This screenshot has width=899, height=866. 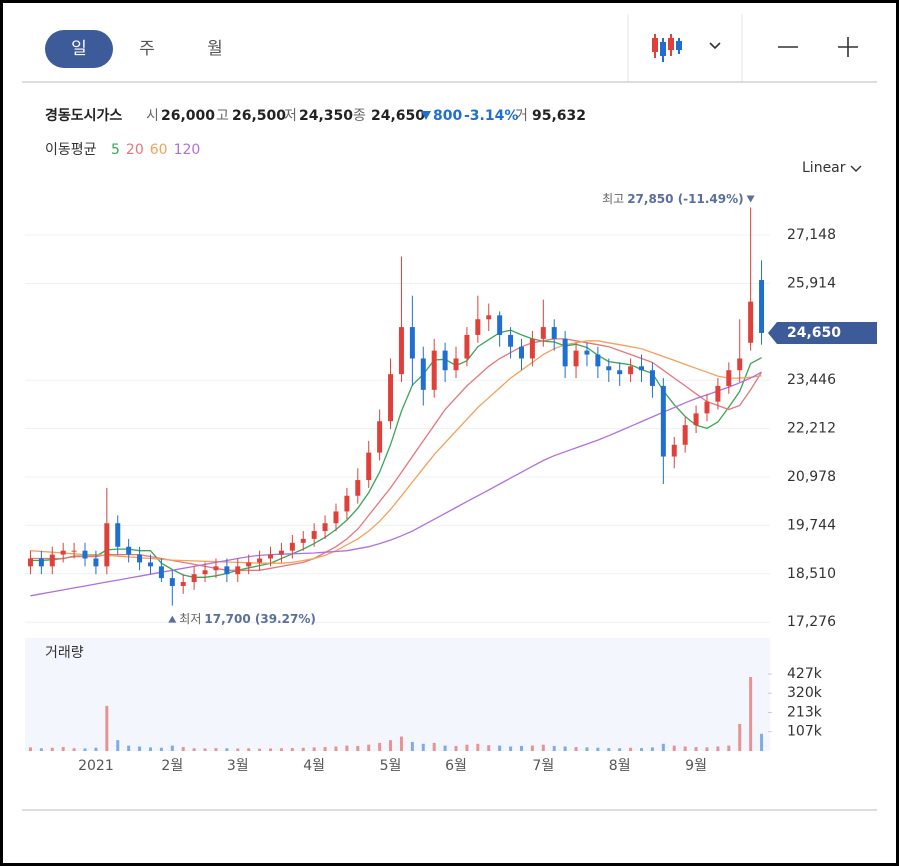 I want to click on x-tick-label: 9월, so click(x=696, y=766).